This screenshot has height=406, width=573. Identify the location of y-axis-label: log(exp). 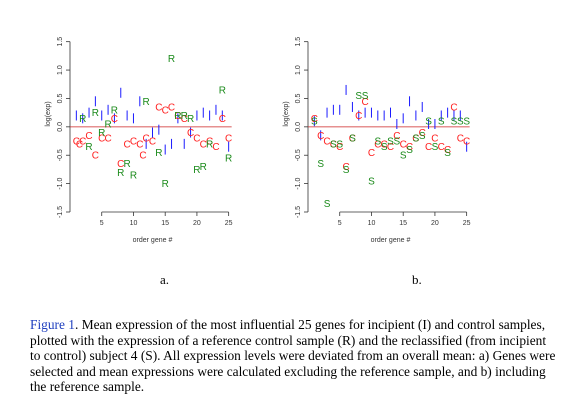
(286, 113).